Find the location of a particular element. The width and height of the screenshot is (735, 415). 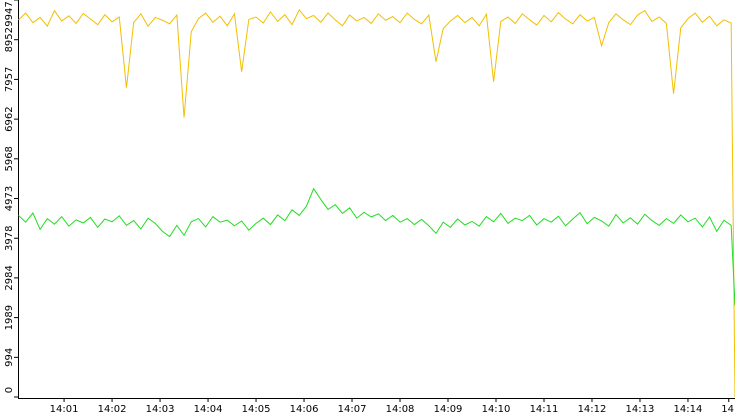

y-tick-label: 0 is located at coordinates (9, 390).